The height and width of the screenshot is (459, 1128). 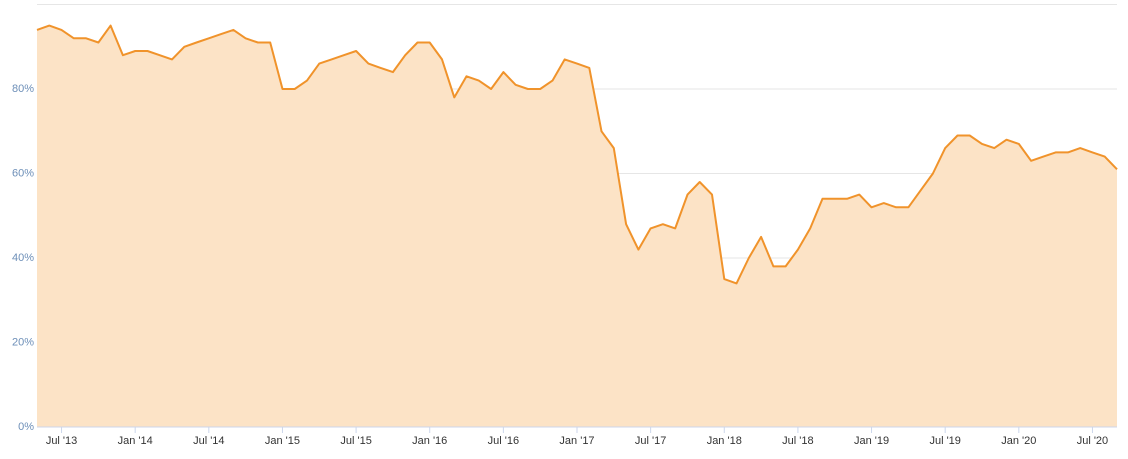 I want to click on x-tick-label: Jan '14, so click(x=135, y=441).